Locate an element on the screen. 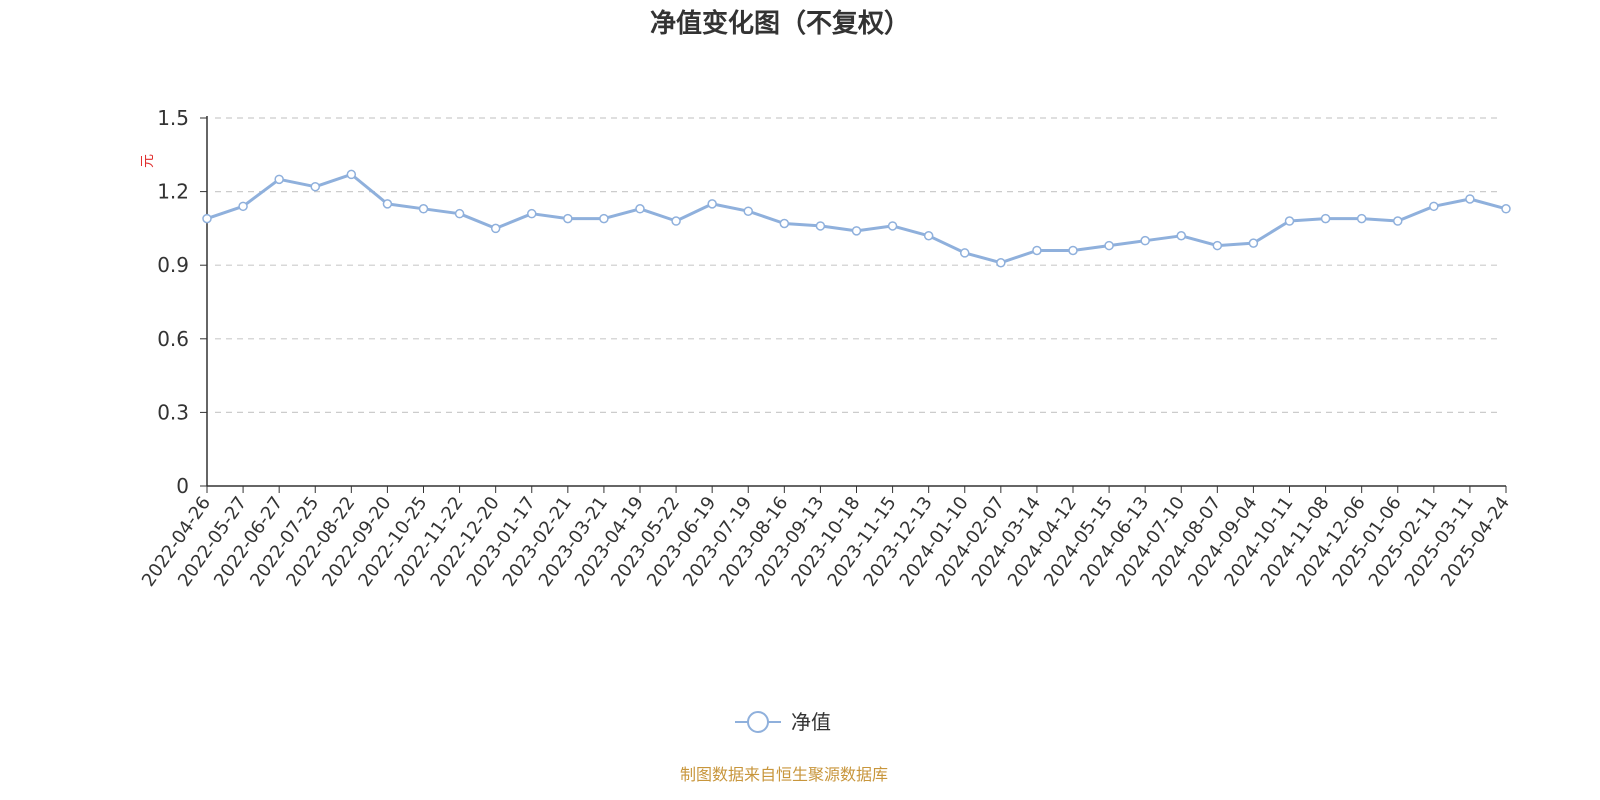 This screenshot has width=1600, height=800. series-layer is located at coordinates (856, 218).